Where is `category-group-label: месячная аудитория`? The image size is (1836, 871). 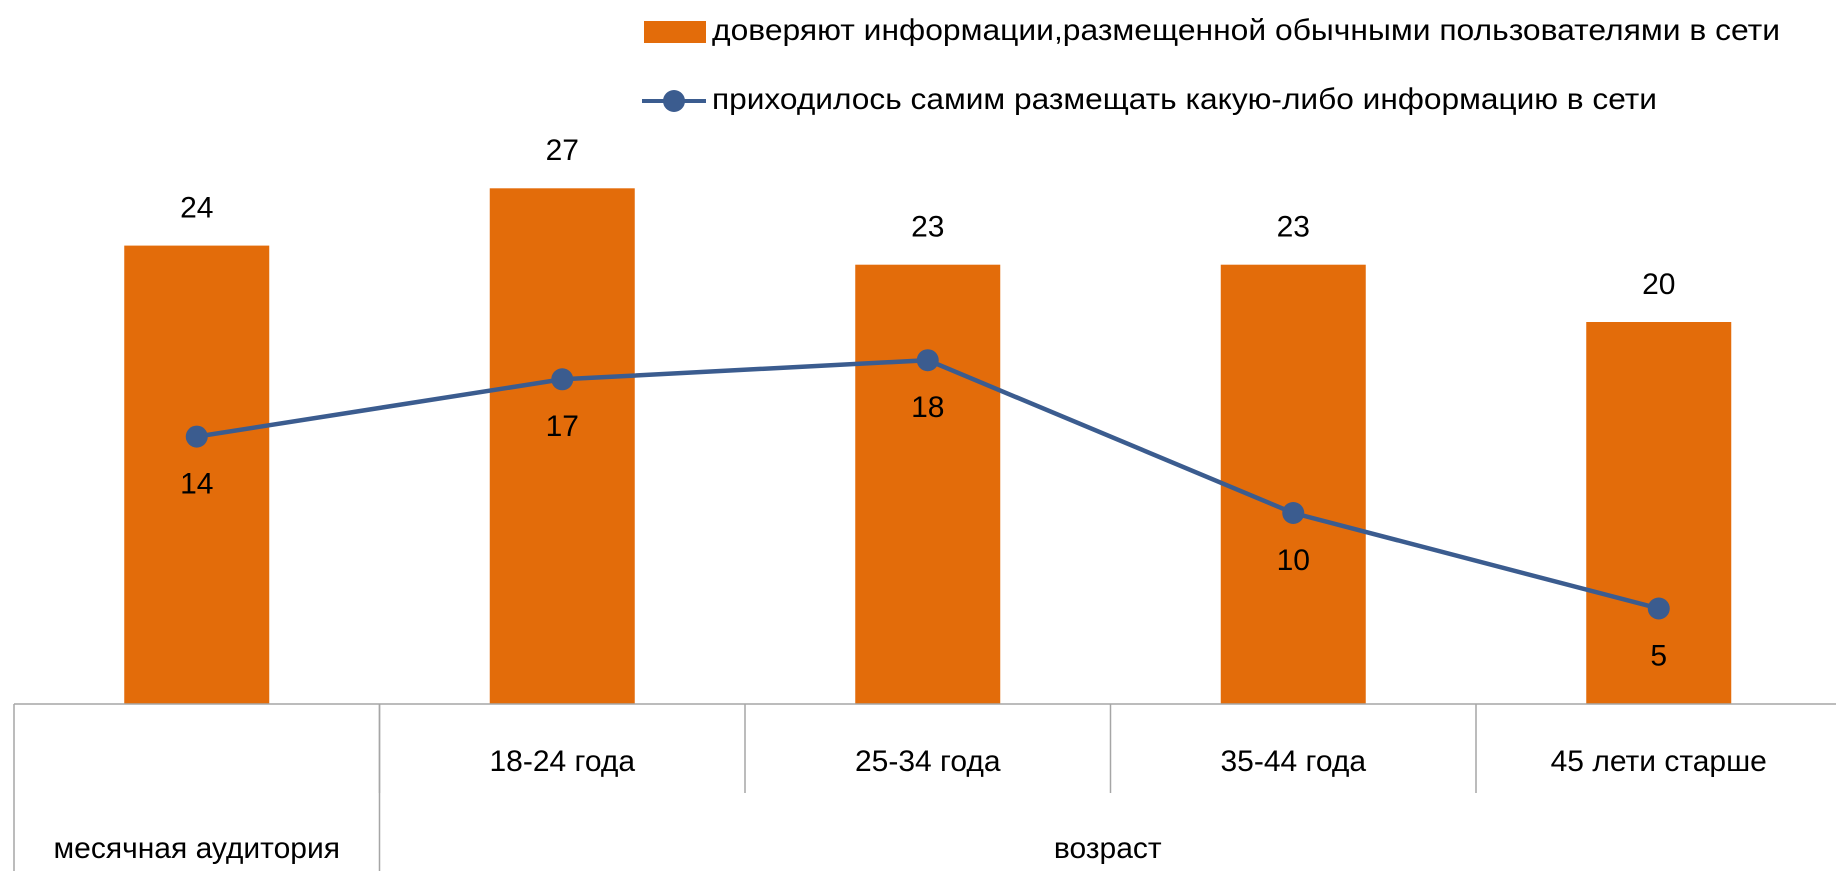 category-group-label: месячная аудитория is located at coordinates (197, 848).